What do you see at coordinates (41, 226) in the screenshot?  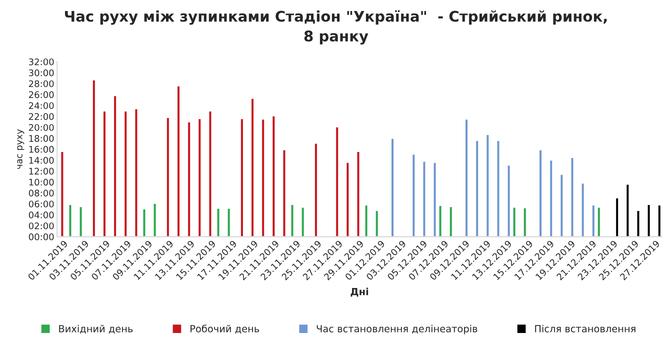 I see `y-tick-label: 02:00` at bounding box center [41, 226].